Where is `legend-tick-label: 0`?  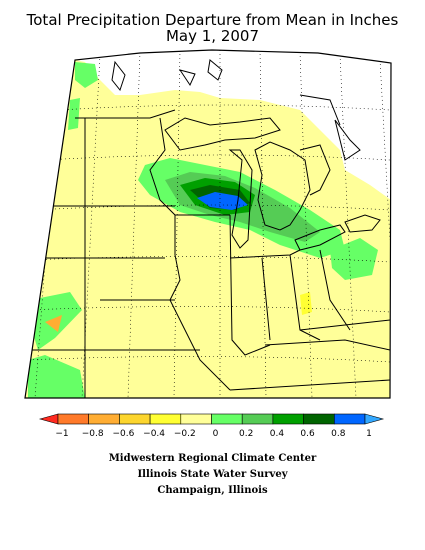
legend-tick-label: 0 is located at coordinates (216, 434).